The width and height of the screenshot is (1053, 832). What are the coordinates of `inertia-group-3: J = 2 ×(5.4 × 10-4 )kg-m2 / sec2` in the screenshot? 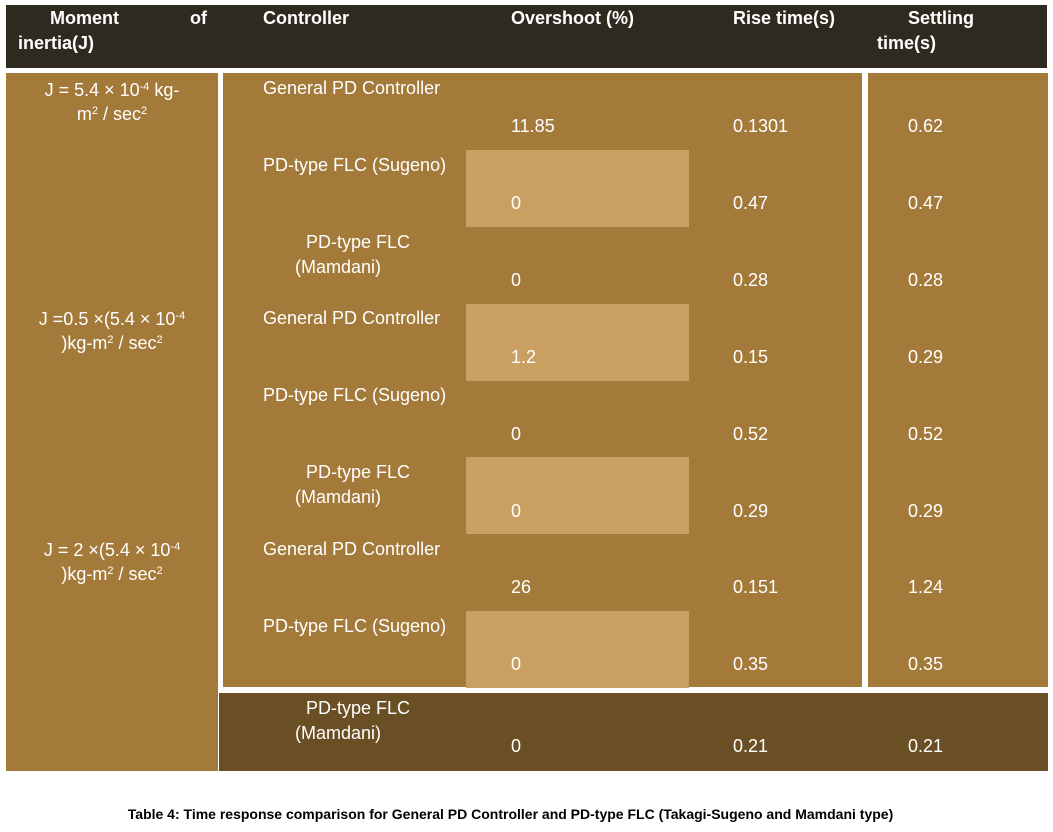 It's located at (112, 562).